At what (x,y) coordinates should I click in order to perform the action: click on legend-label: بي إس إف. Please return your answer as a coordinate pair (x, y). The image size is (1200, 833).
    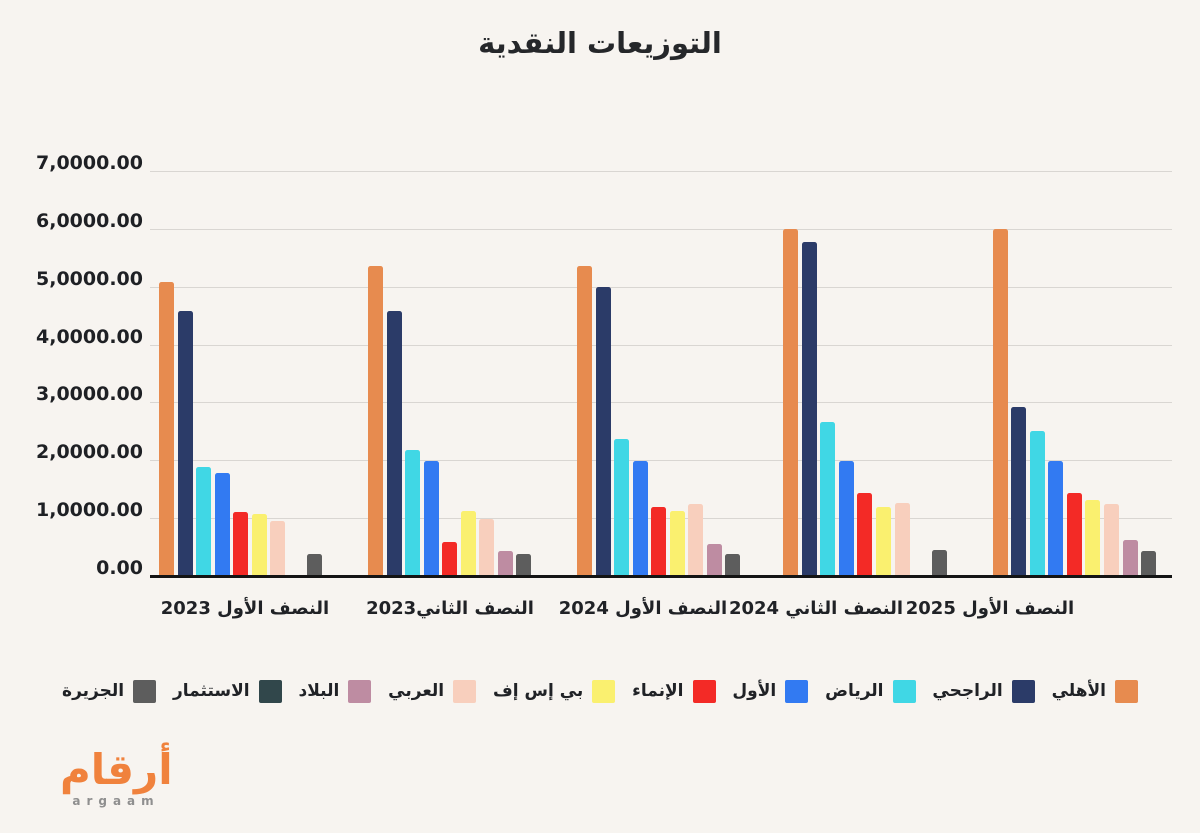
    Looking at the image, I should click on (538, 691).